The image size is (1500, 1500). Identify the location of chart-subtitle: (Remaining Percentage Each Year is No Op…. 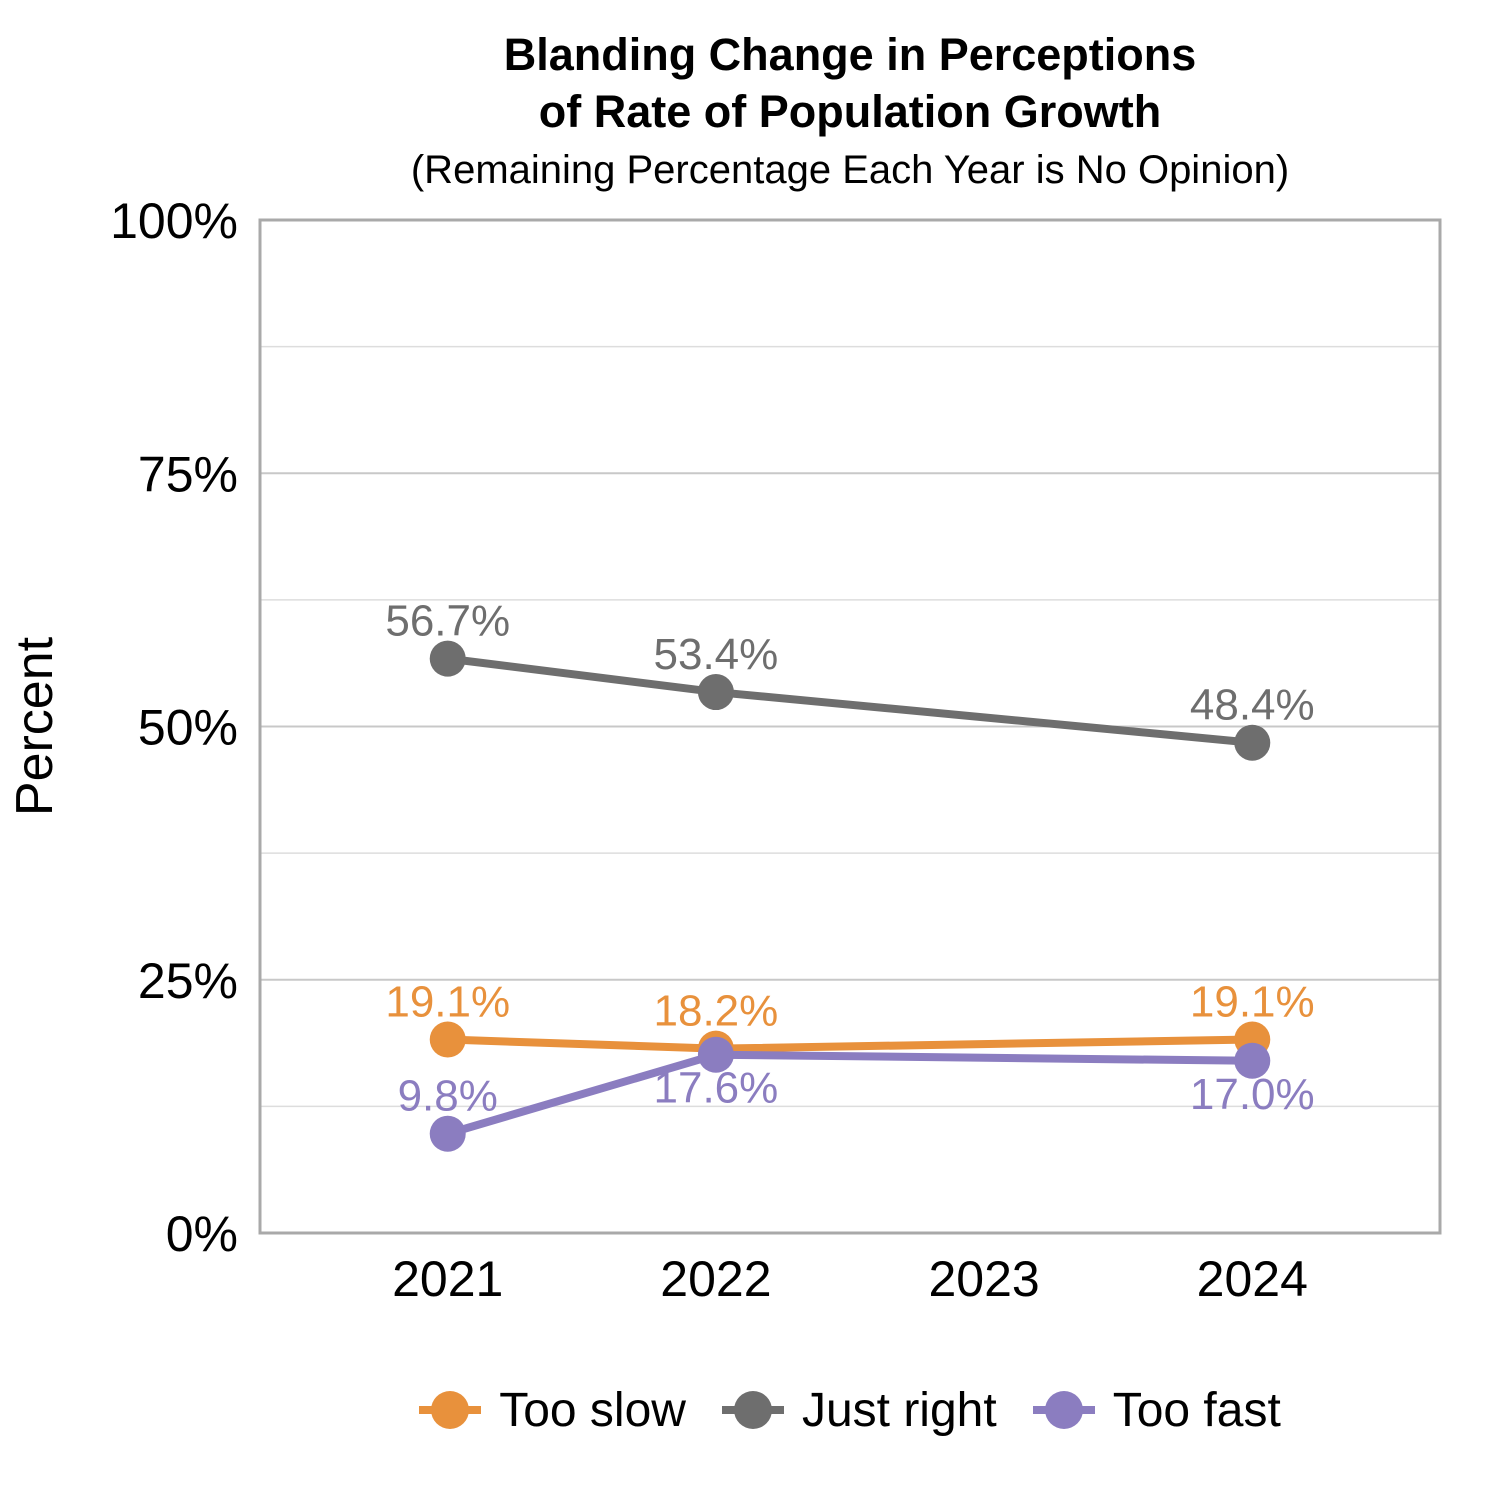
(850, 170).